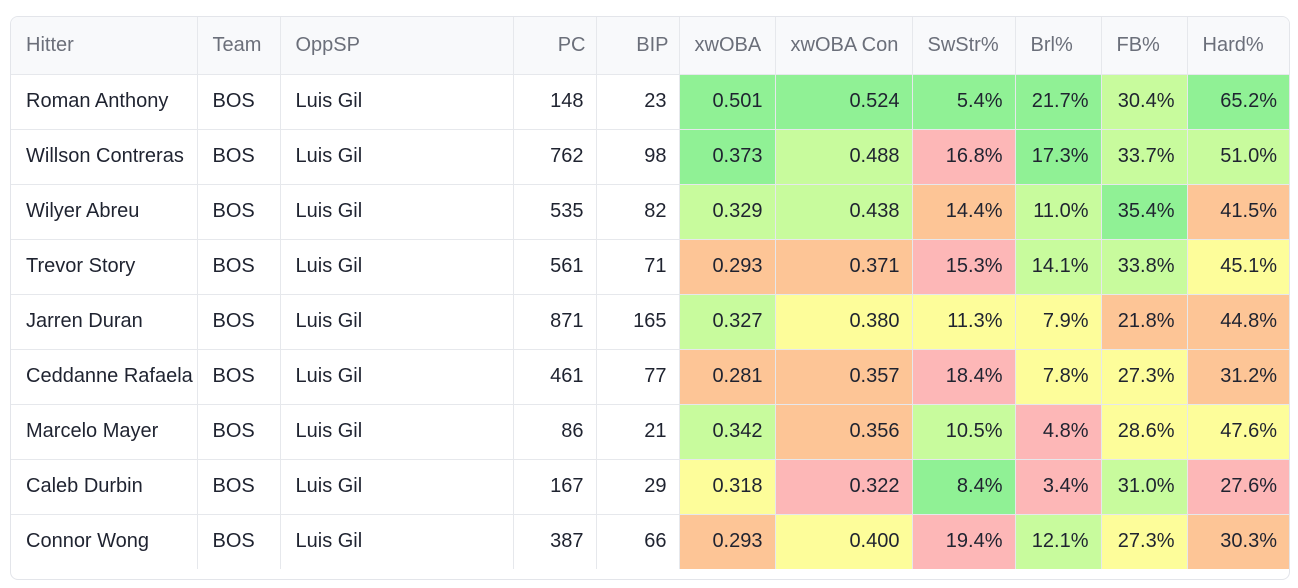 The height and width of the screenshot is (588, 1298). I want to click on cell-fb: 28.6%, so click(1144, 432).